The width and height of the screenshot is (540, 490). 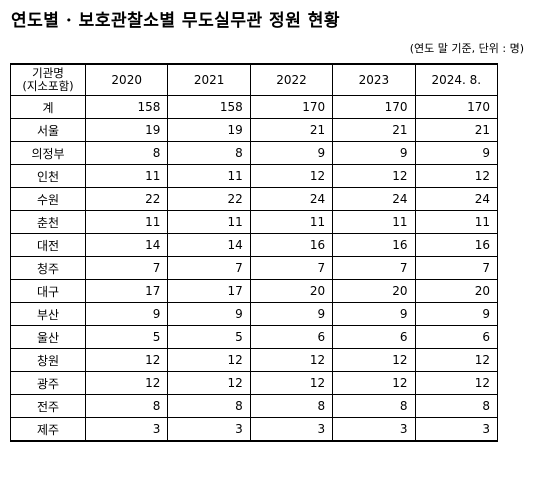 What do you see at coordinates (48, 245) in the screenshot?
I see `region-cell: 대전` at bounding box center [48, 245].